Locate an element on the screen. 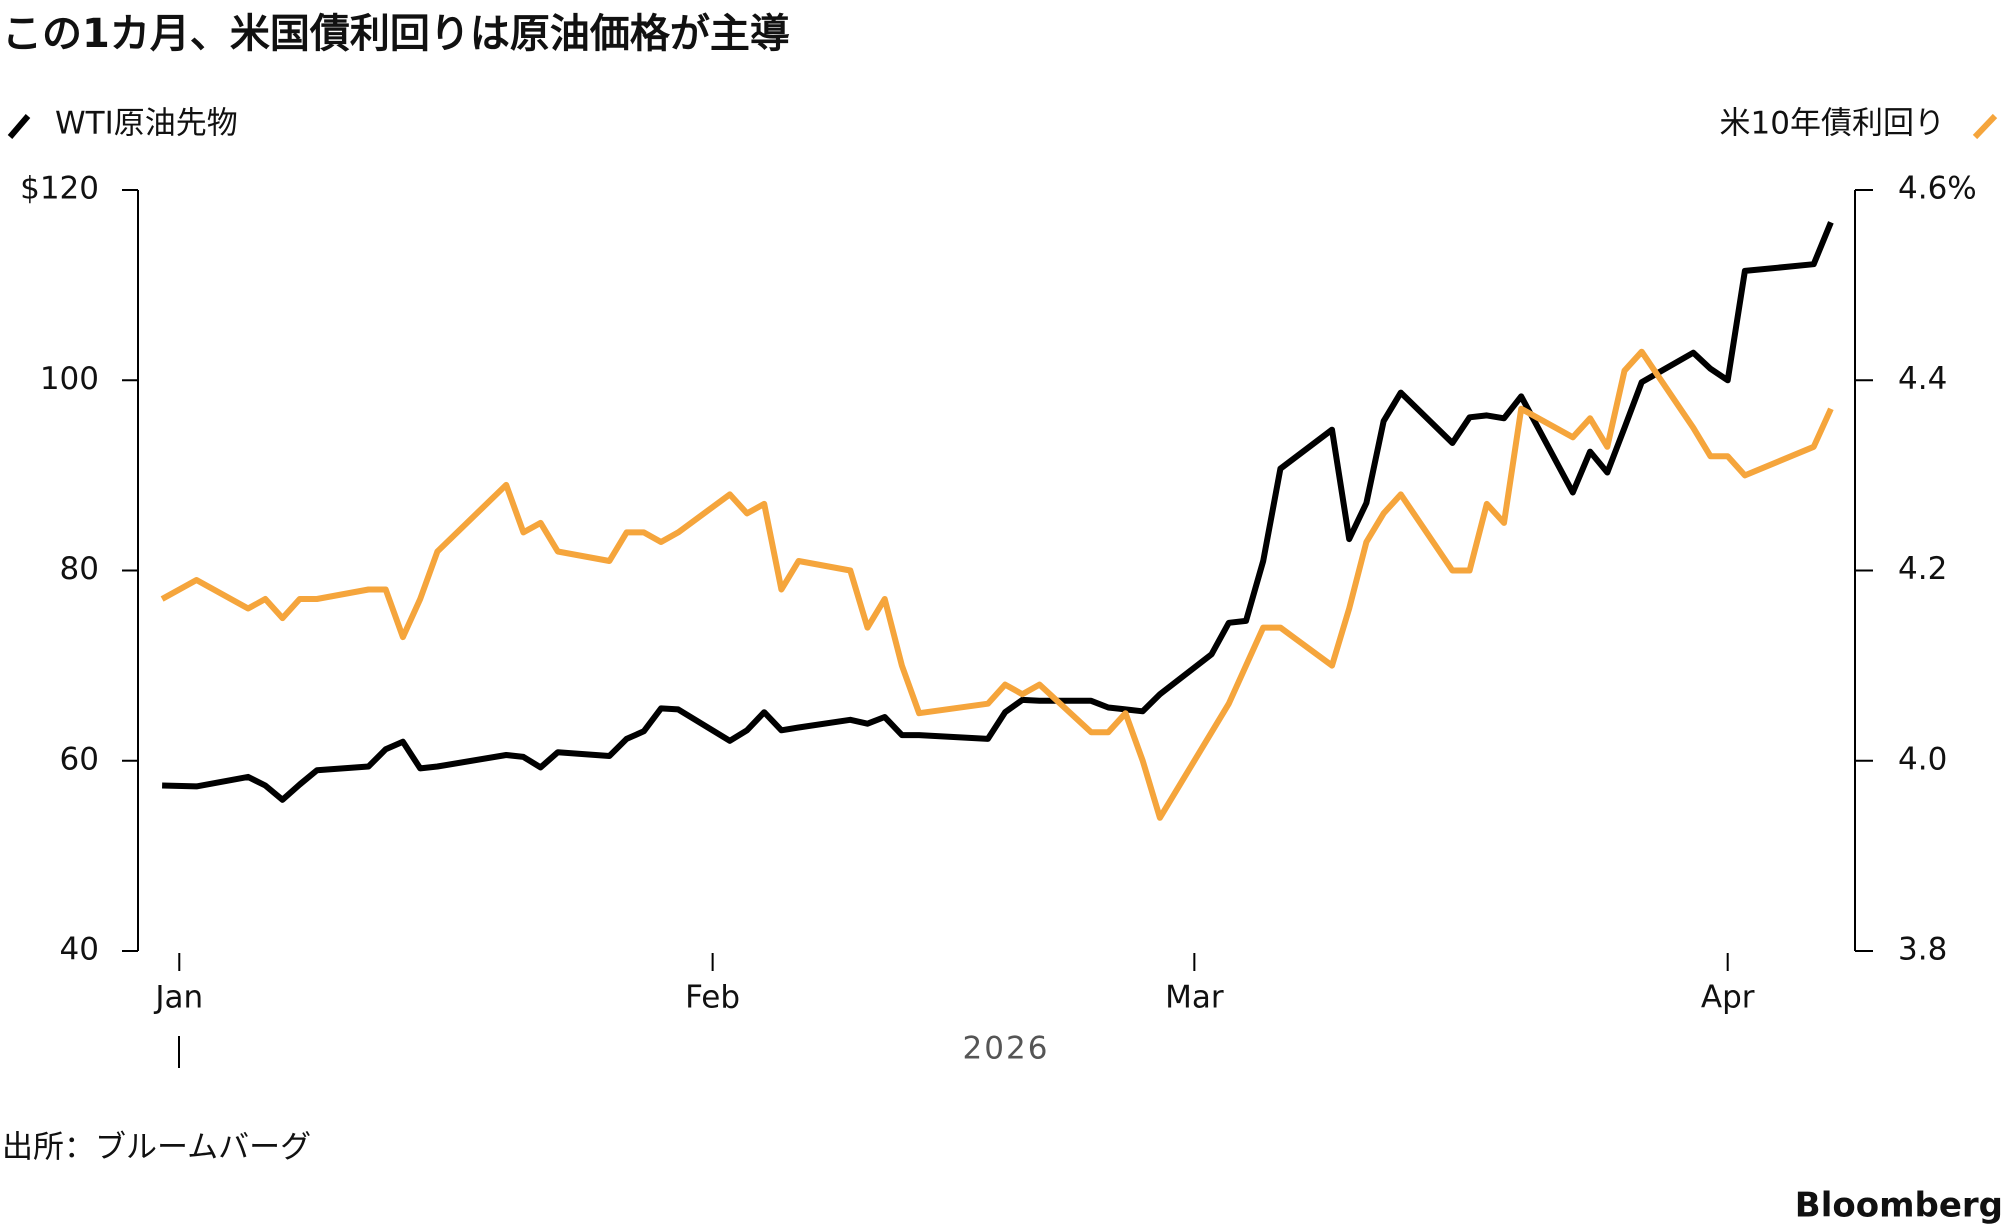 The width and height of the screenshot is (2005, 1230). legend-label: WTI原油先物 is located at coordinates (146, 124).